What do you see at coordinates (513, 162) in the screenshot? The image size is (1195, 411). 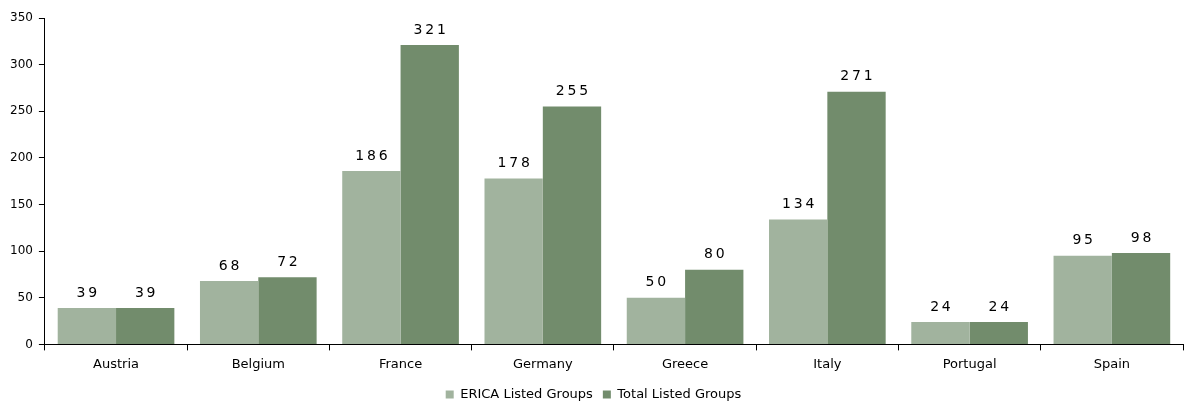 I see `data-label: 1 7 8` at bounding box center [513, 162].